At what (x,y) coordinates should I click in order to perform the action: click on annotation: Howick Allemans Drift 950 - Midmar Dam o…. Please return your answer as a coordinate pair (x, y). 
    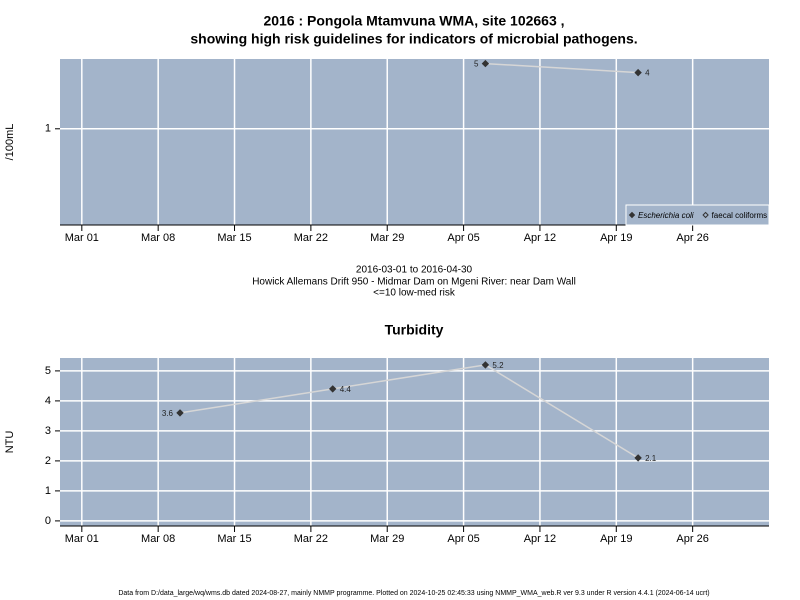
    Looking at the image, I should click on (414, 282).